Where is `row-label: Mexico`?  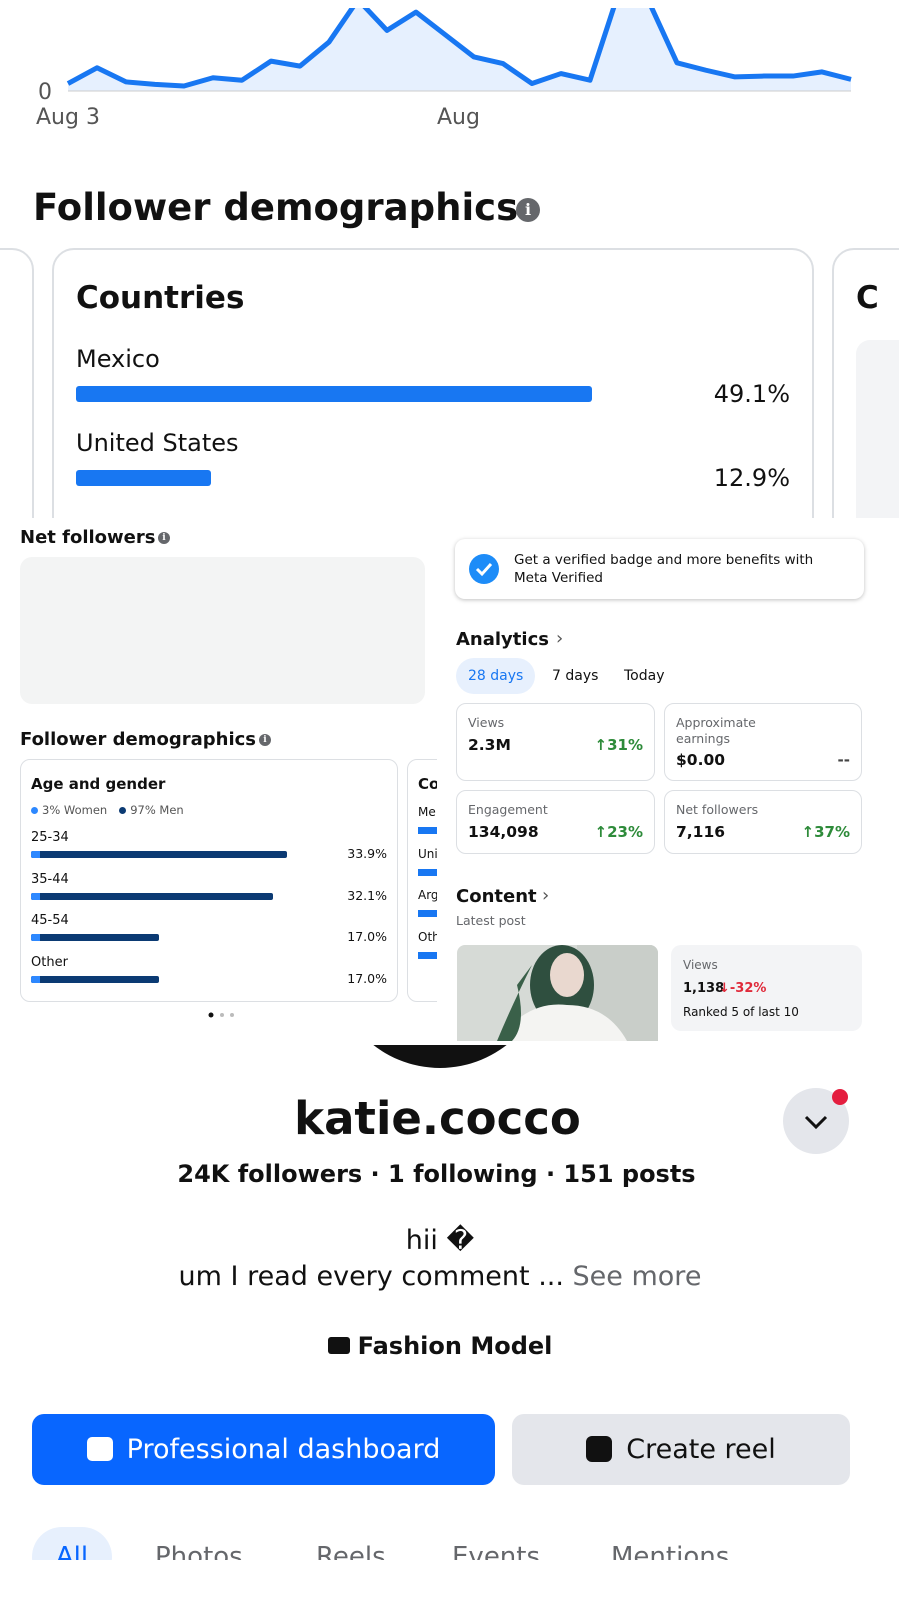
row-label: Mexico is located at coordinates (118, 359).